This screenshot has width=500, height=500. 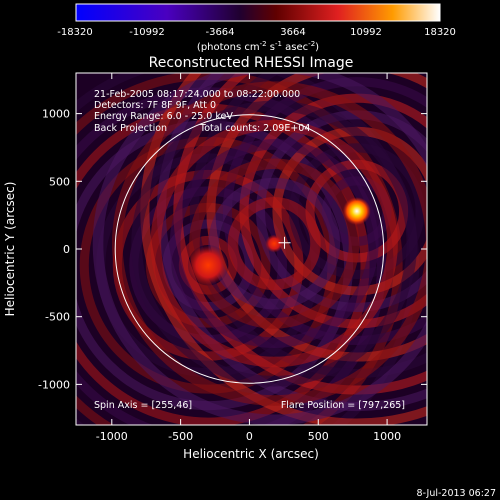 What do you see at coordinates (59, 181) in the screenshot?
I see `y-tick-label: 500` at bounding box center [59, 181].